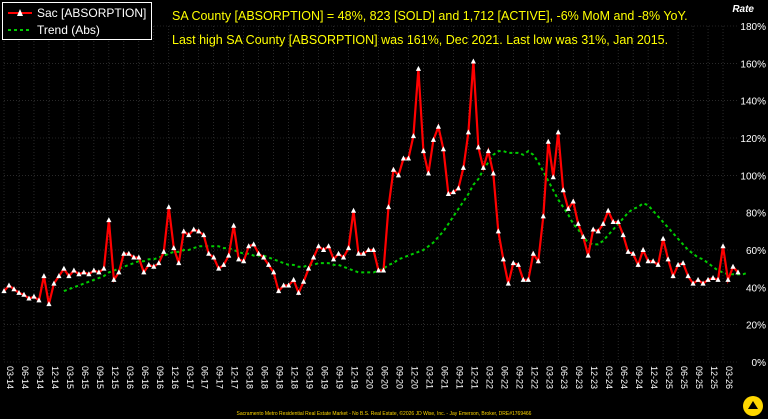 The height and width of the screenshot is (419, 768). What do you see at coordinates (20, 12) in the screenshot?
I see `legend-swatch-absorption` at bounding box center [20, 12].